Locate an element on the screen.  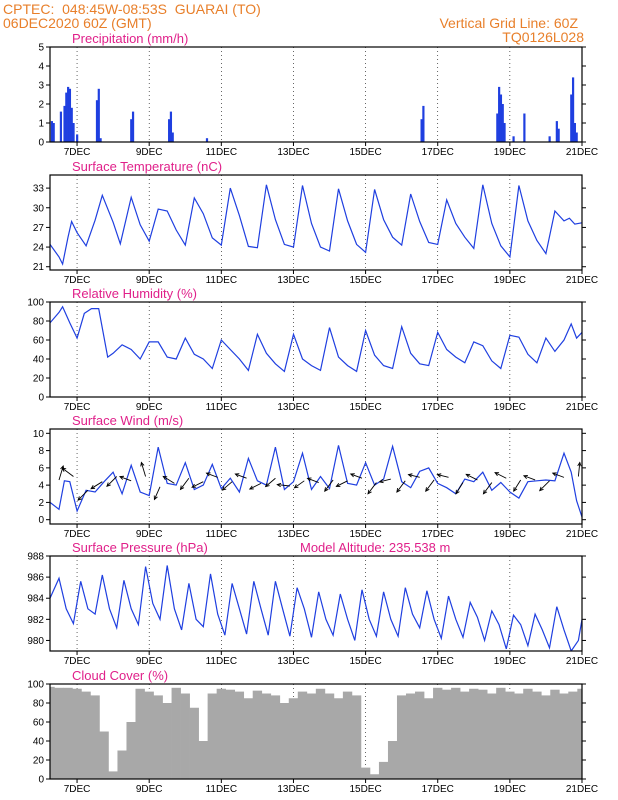
y-tick-label: 33 is located at coordinates (39, 189).